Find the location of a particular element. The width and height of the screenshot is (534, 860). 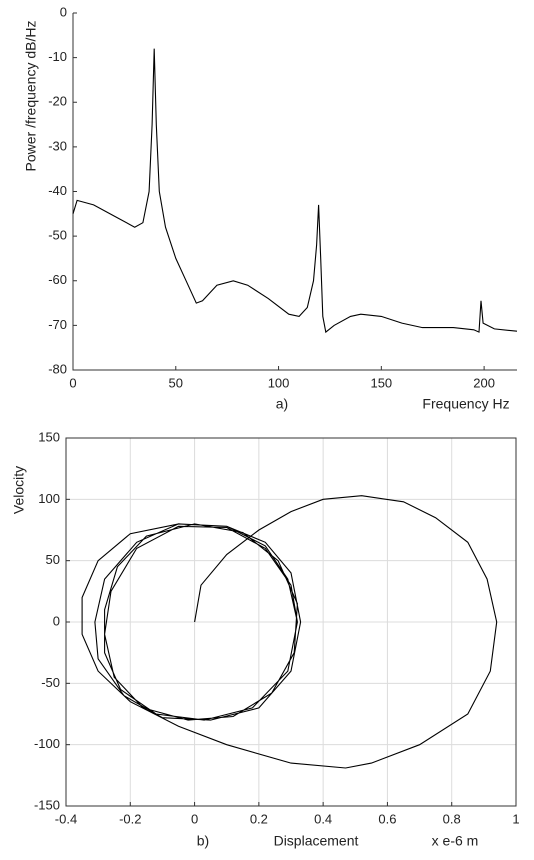

x-tick-label: -0.2 is located at coordinates (130, 818).